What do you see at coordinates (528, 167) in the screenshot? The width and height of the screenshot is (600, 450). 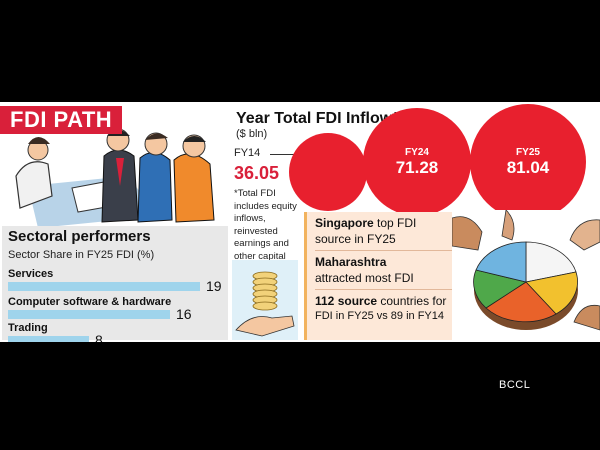 I see `bubble-value: 81.04` at bounding box center [528, 167].